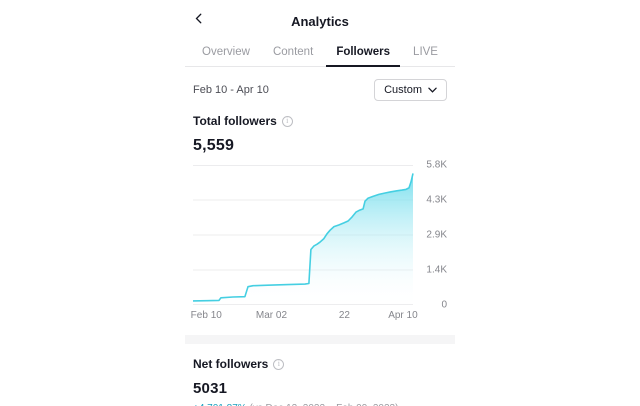  Describe the element at coordinates (344, 315) in the screenshot. I see `x-tick-label: 22` at that location.